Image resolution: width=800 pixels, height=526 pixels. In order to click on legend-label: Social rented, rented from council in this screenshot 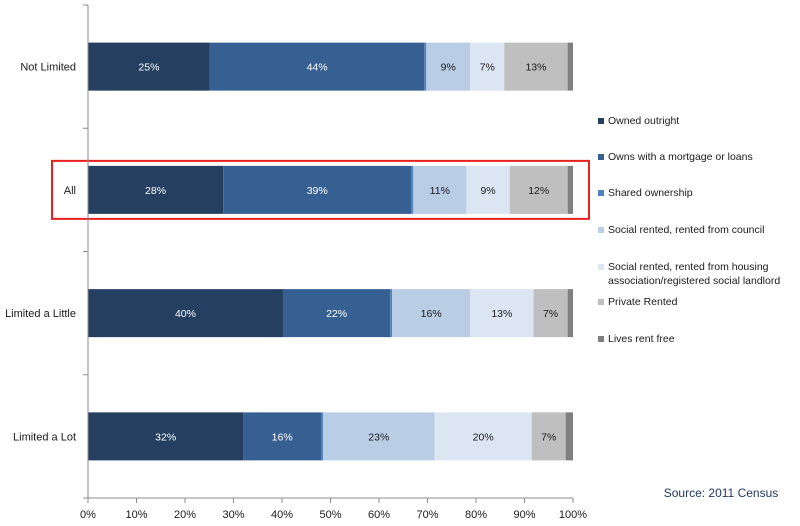, I will do `click(686, 230)`.